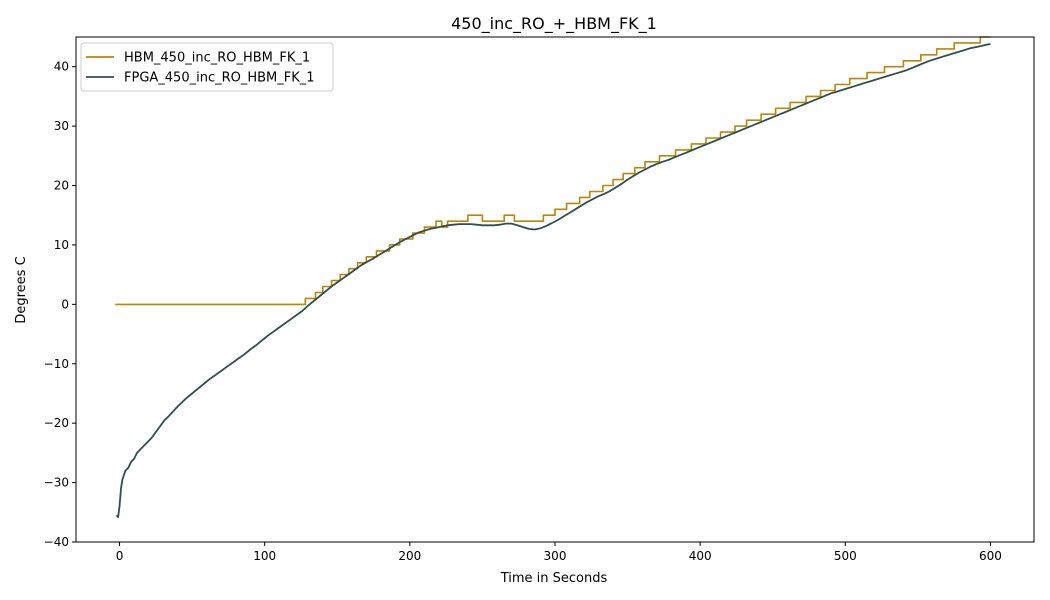  Describe the element at coordinates (61, 126) in the screenshot. I see `y-tick-label: 30` at that location.